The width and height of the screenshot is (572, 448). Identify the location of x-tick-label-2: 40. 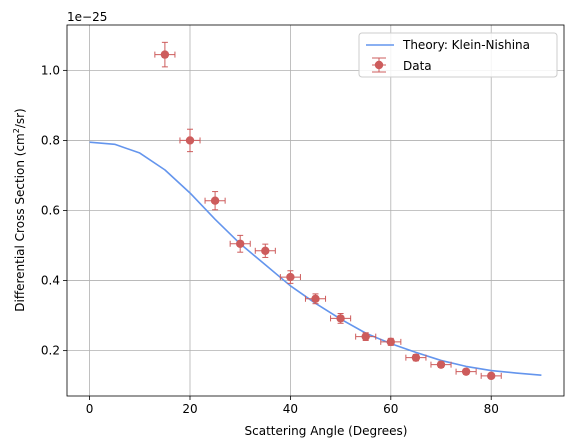
(290, 409).